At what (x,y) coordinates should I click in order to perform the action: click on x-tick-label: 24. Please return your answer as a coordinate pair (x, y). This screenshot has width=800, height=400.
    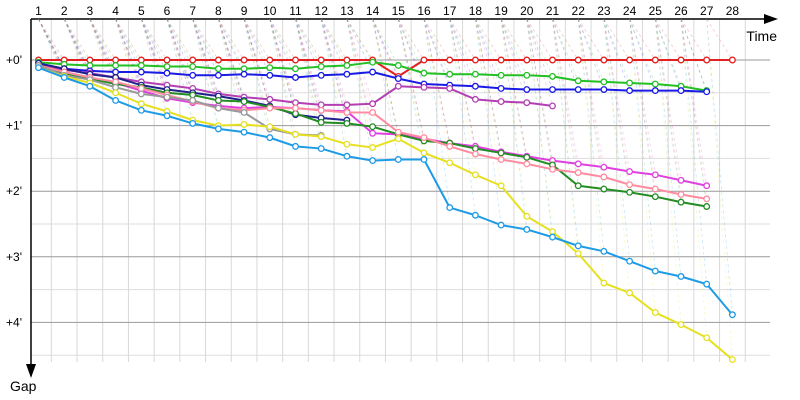
    Looking at the image, I should click on (630, 11).